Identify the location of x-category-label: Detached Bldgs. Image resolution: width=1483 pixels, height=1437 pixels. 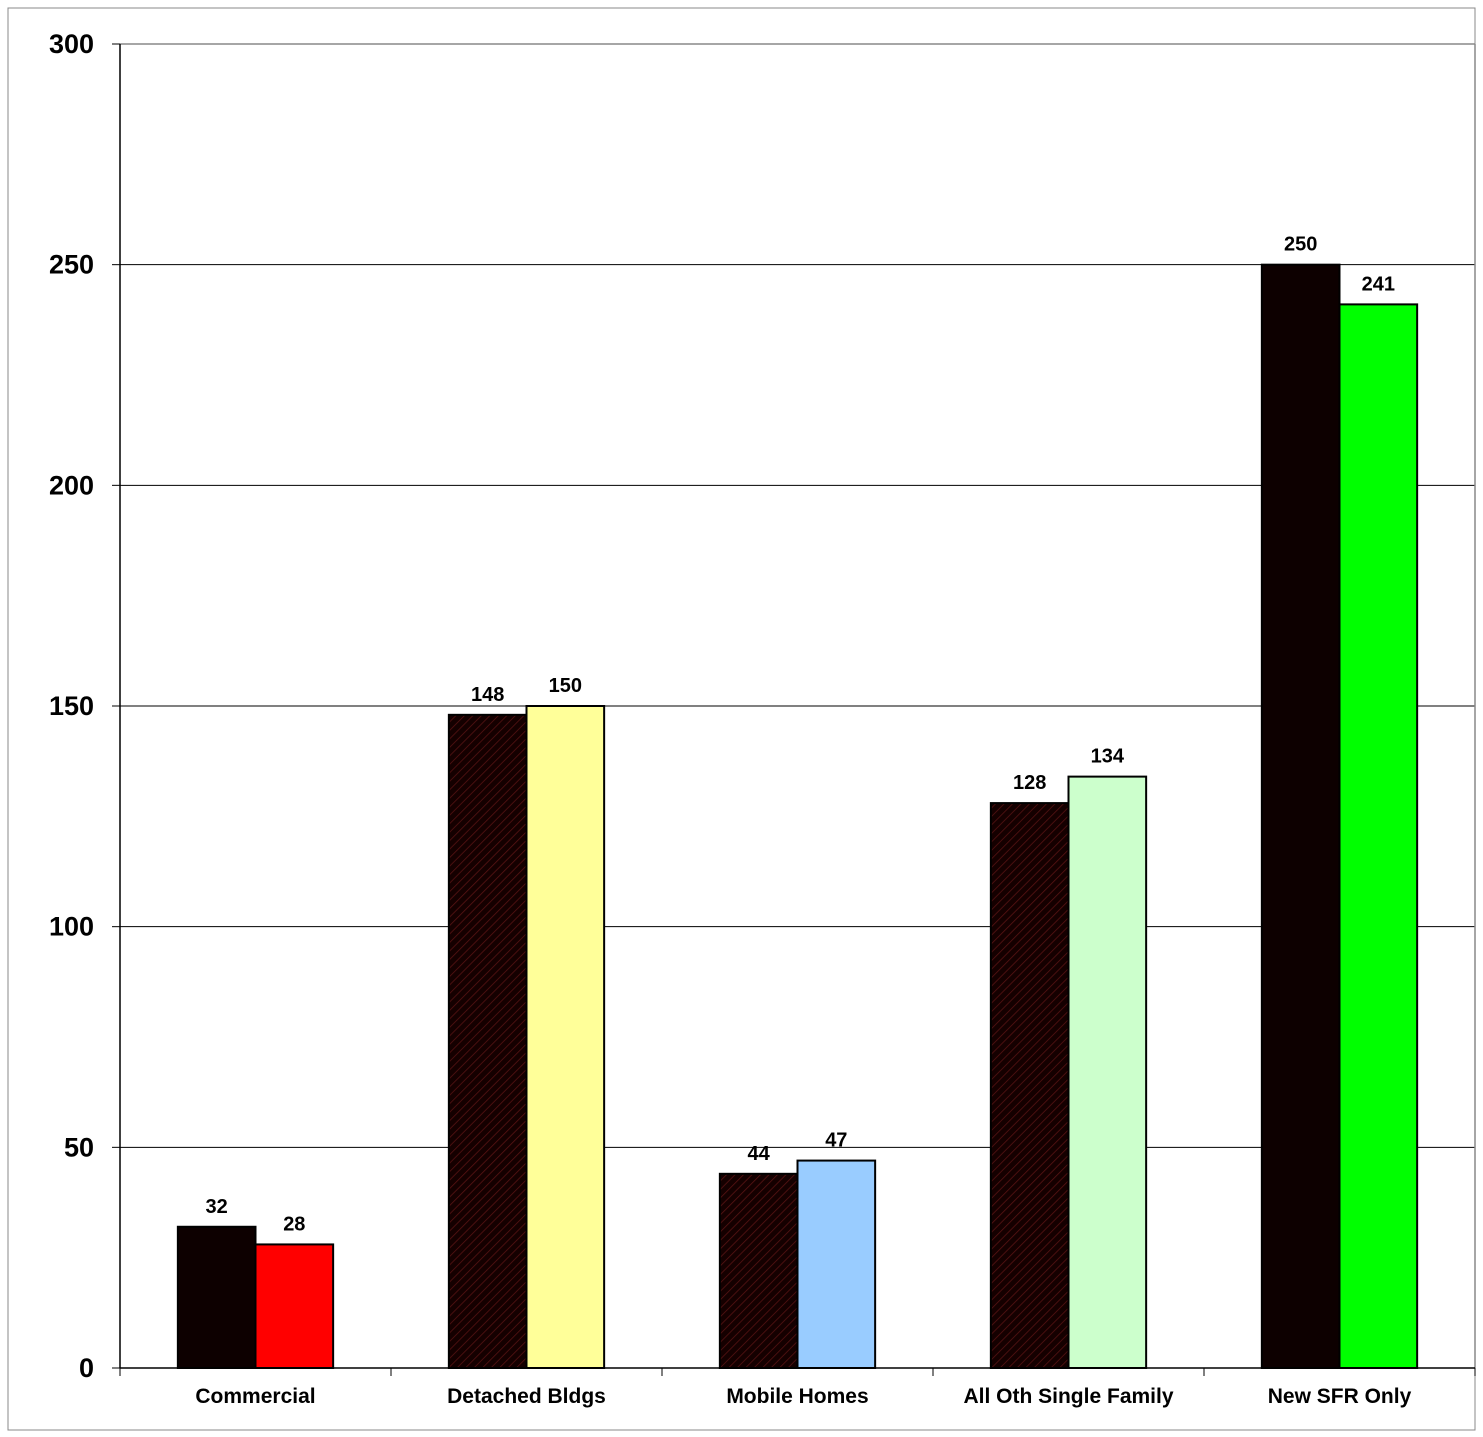
(526, 1396).